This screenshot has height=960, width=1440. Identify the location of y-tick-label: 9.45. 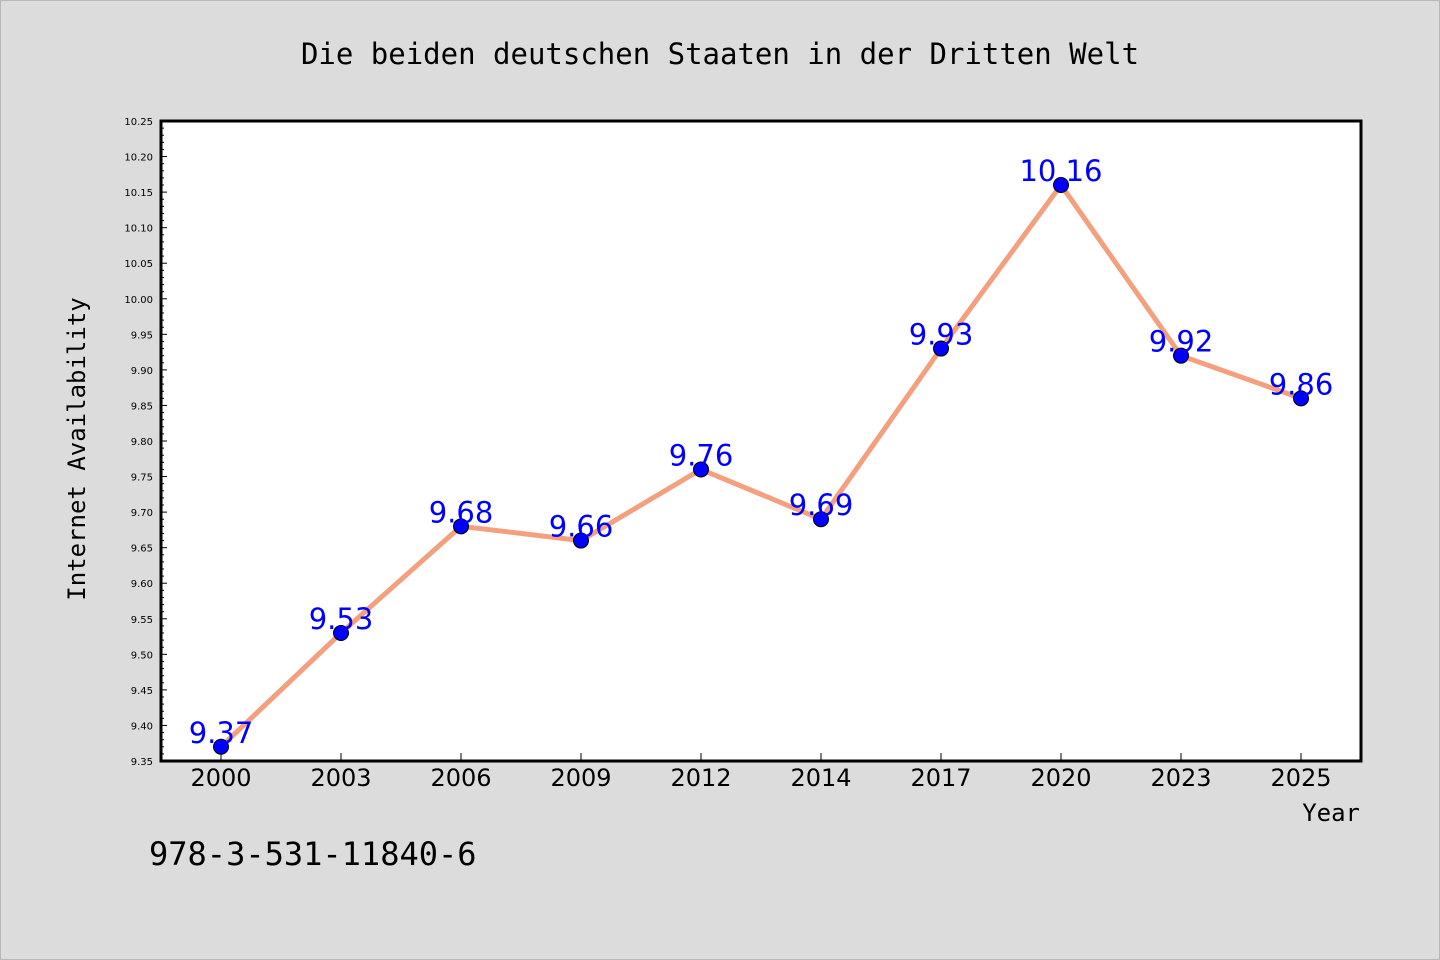
(142, 691).